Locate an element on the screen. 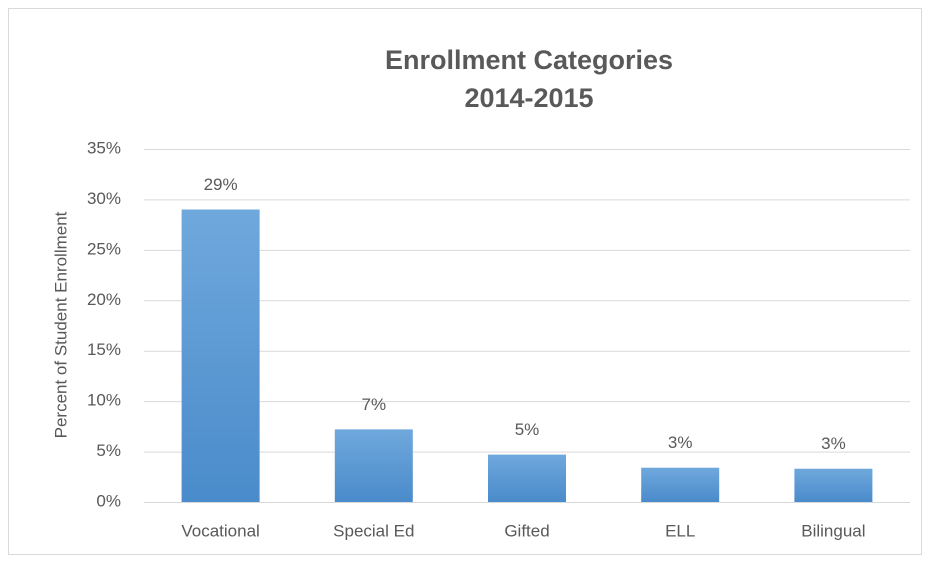 Image resolution: width=930 pixels, height=563 pixels. y-tick-label: 25% is located at coordinates (104, 248).